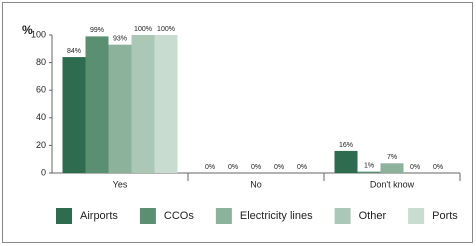 Image resolution: width=476 pixels, height=246 pixels. I want to click on value-label: 7%, so click(392, 157).